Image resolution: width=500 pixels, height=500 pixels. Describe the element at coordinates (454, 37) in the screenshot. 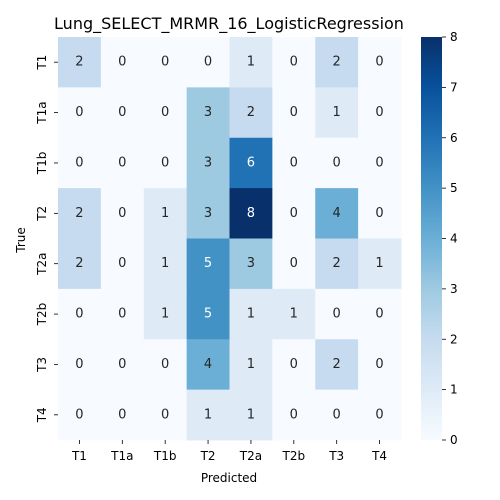

I see `colorbar-tick-label: 8` at that location.